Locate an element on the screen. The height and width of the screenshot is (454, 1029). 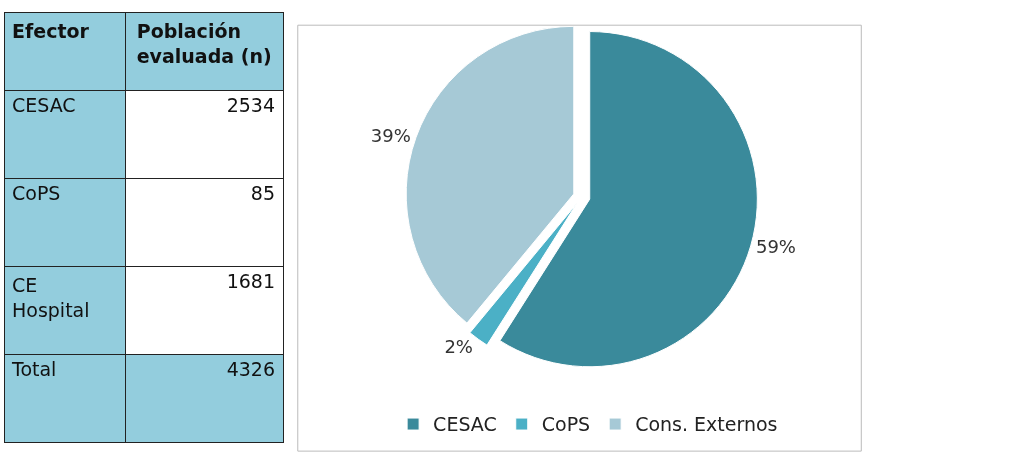
legend-label: CESAC is located at coordinates (465, 424).